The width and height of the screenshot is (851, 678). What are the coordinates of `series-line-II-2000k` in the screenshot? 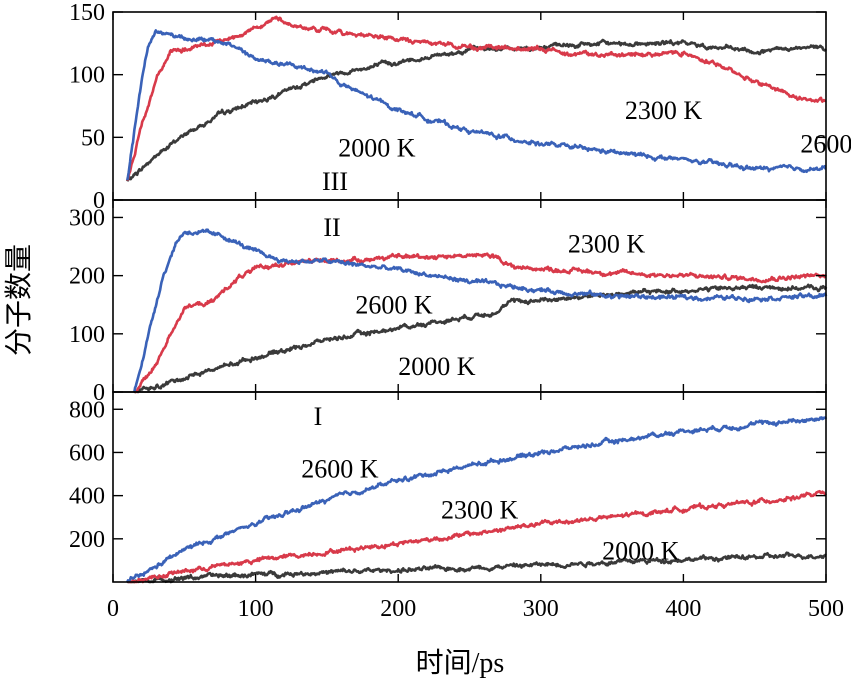 It's located at (480, 338).